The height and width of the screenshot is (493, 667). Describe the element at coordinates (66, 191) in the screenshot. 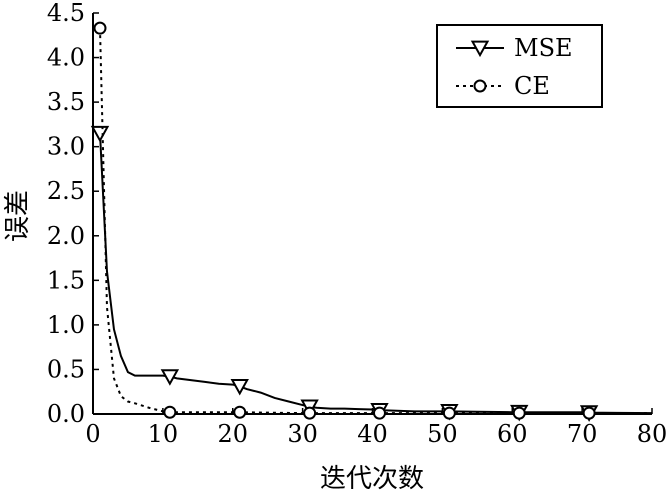

I see `y-tick-label: 2.5` at that location.